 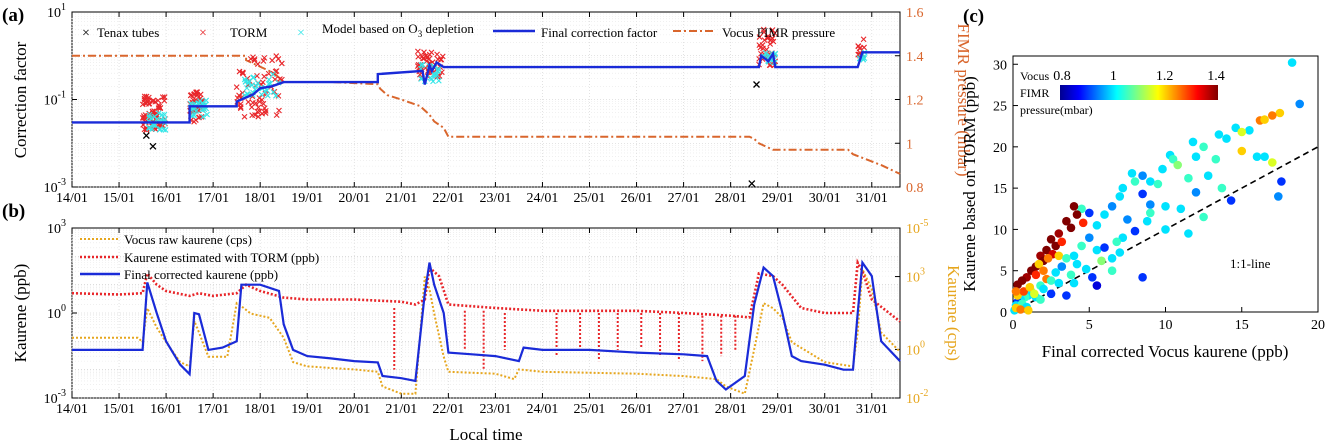 What do you see at coordinates (909, 144) in the screenshot?
I see `panel-a-y2tick-label: 1` at bounding box center [909, 144].